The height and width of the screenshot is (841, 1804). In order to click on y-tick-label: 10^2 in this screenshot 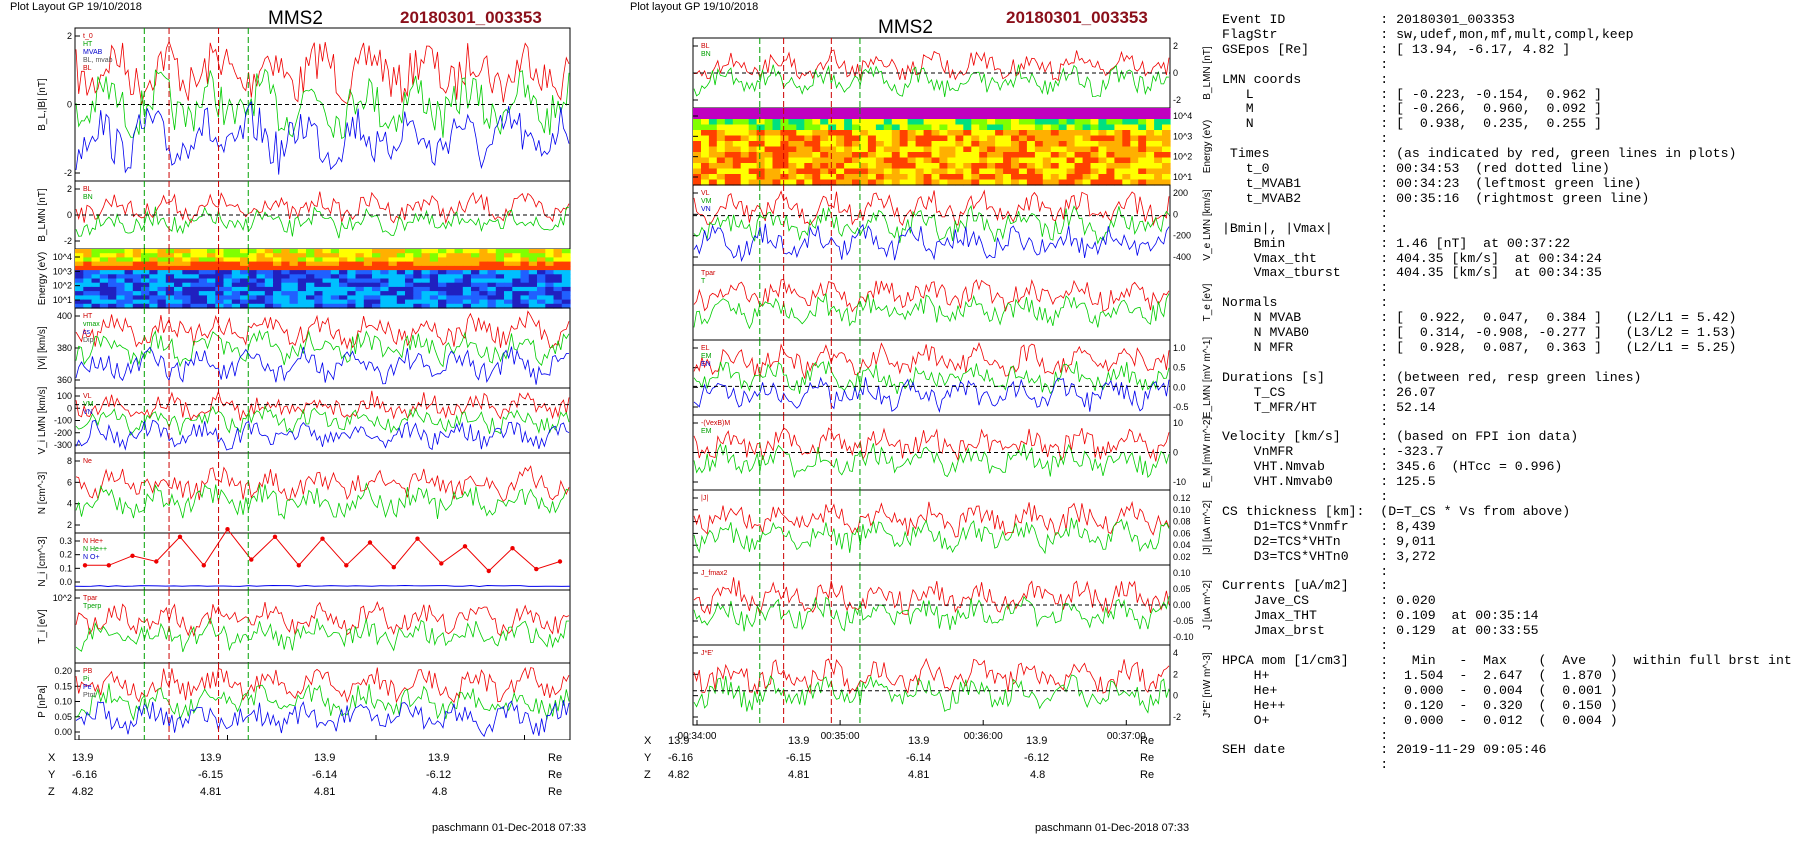, I will do `click(62, 598)`.